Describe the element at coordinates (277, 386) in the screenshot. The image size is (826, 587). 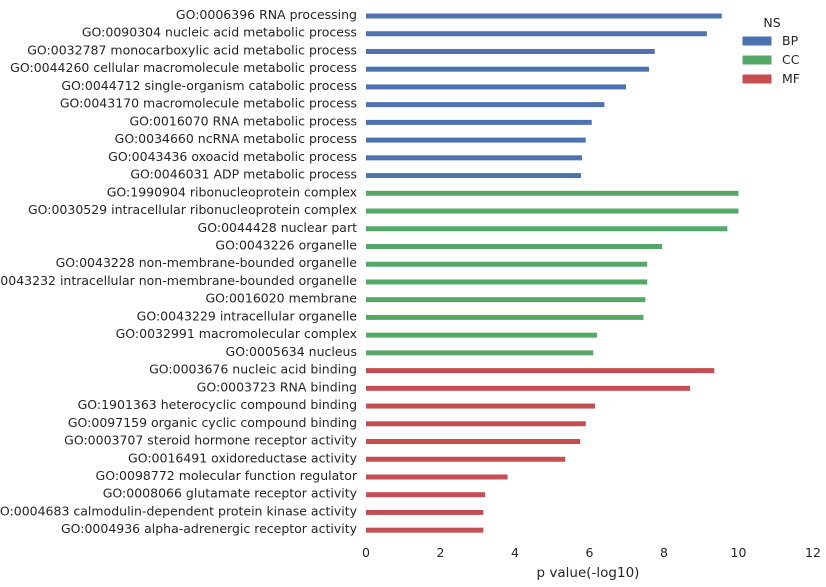
I see `category-label: GO:0003723 RNA binding` at that location.